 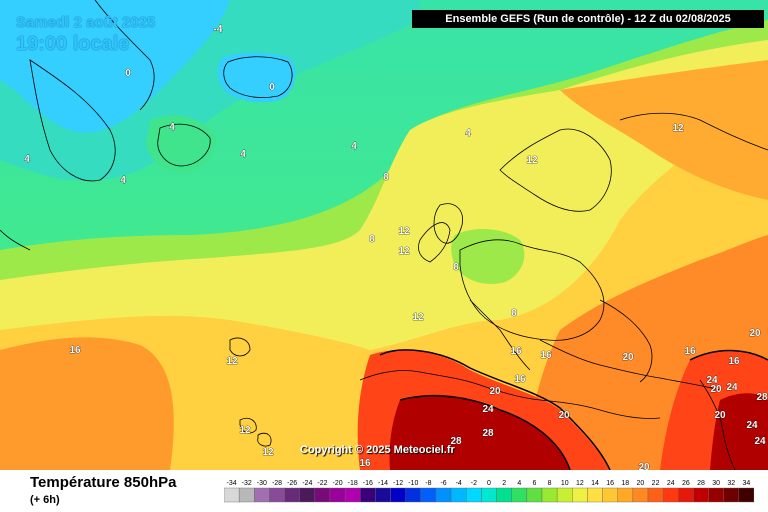 I want to click on legend-tick-label: -18, so click(x=353, y=483).